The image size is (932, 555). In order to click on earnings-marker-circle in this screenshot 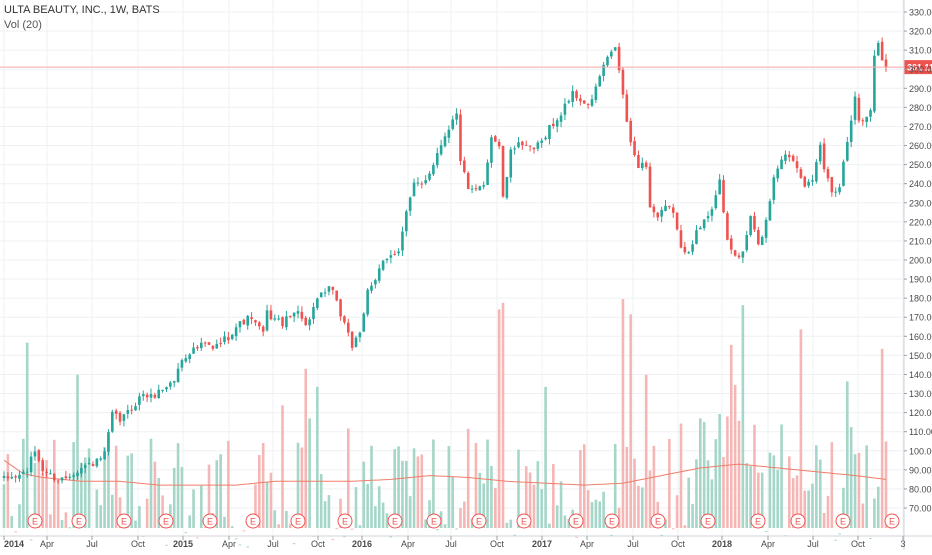, I will do `click(576, 521)`.